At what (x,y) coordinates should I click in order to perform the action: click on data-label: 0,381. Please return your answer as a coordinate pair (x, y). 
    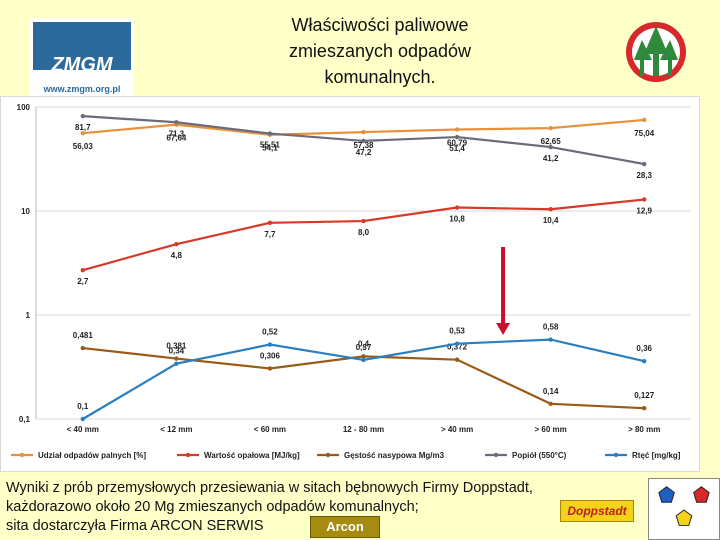
    Looking at the image, I should click on (176, 346).